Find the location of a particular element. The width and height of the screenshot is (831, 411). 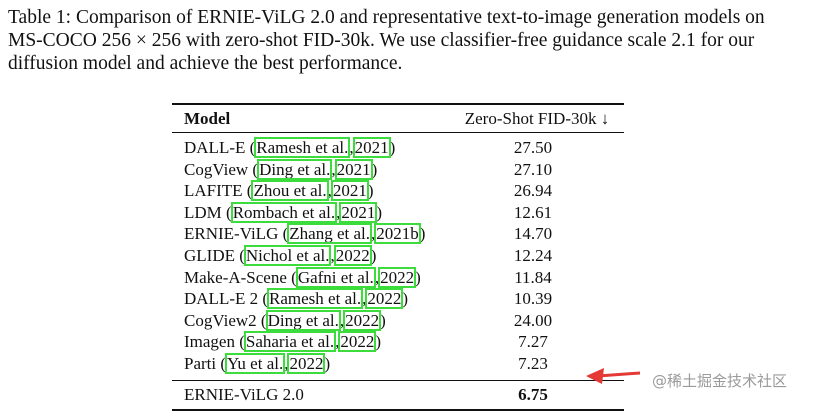

model-cell: GLIDE (Nichol et al.,2022) is located at coordinates (280, 255).